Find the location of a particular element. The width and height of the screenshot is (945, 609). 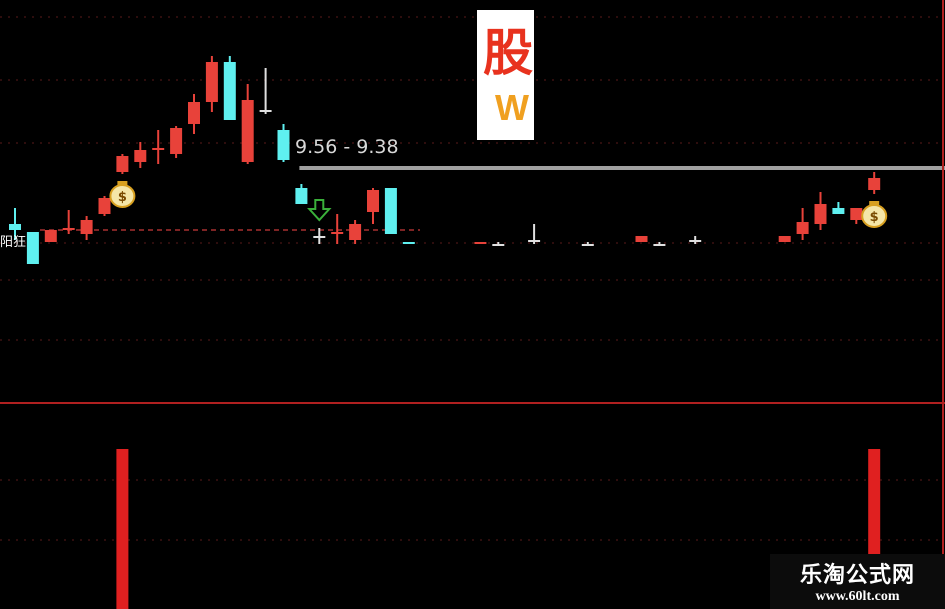

signal-bar is located at coordinates (122, 529).